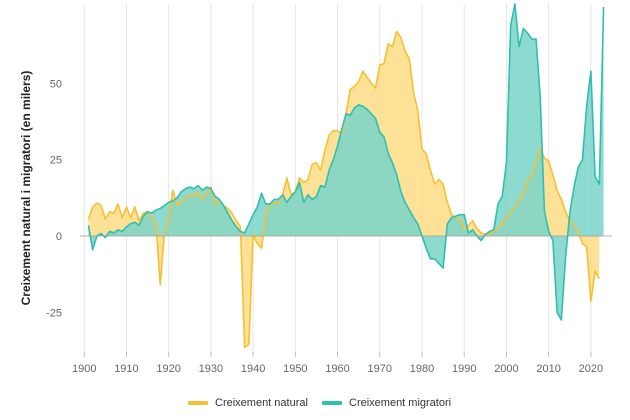 This screenshot has width=630, height=420. What do you see at coordinates (253, 369) in the screenshot?
I see `x-tick-label-1940: 1940` at bounding box center [253, 369].